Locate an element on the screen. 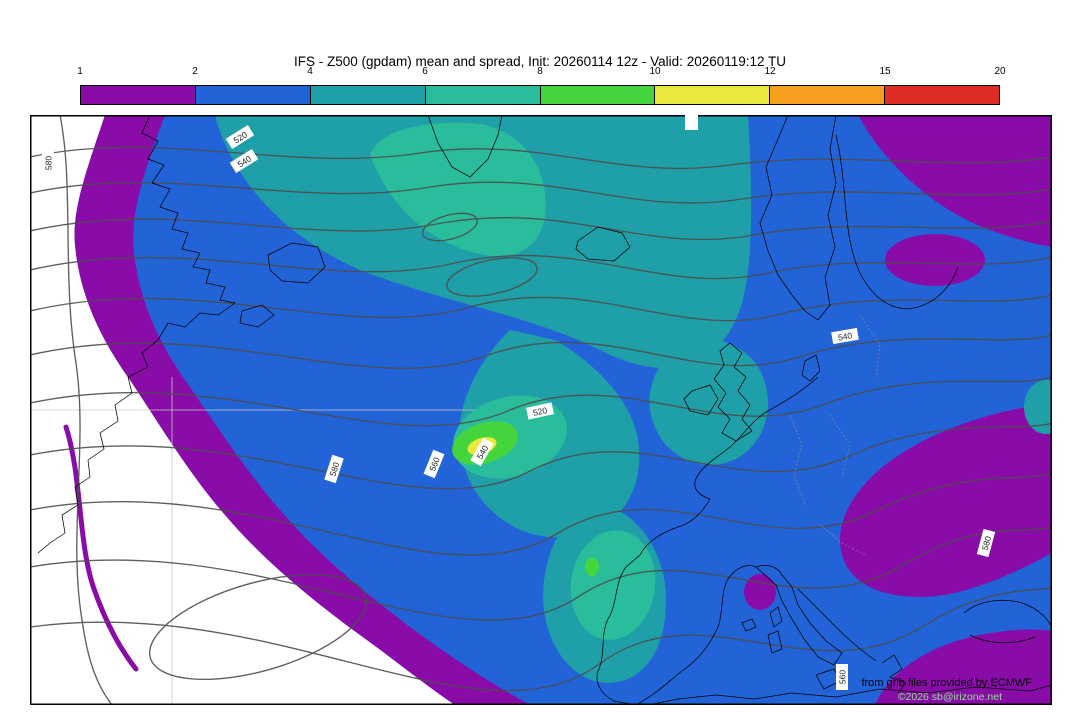  spread-colorbar is located at coordinates (540, 95).